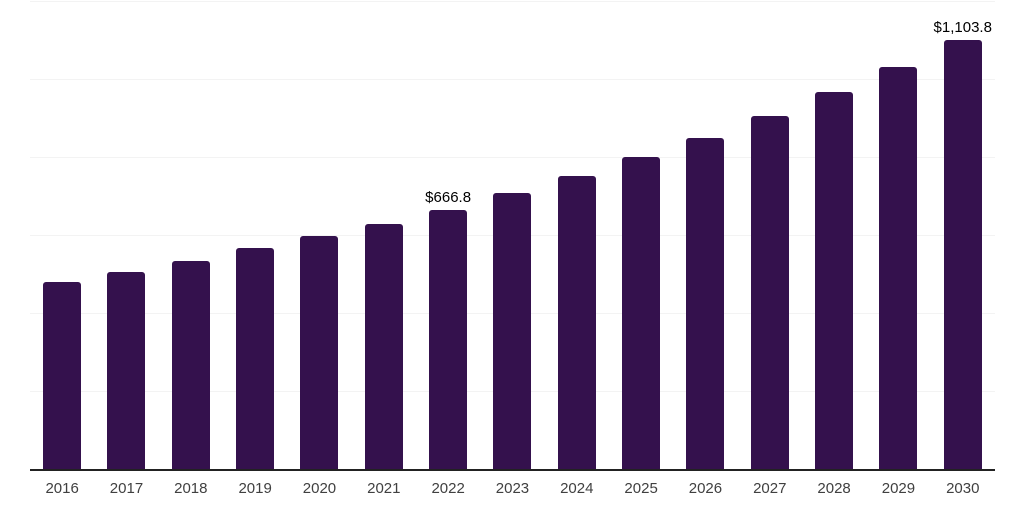 The width and height of the screenshot is (1024, 512). I want to click on bar-2029, so click(898, 268).